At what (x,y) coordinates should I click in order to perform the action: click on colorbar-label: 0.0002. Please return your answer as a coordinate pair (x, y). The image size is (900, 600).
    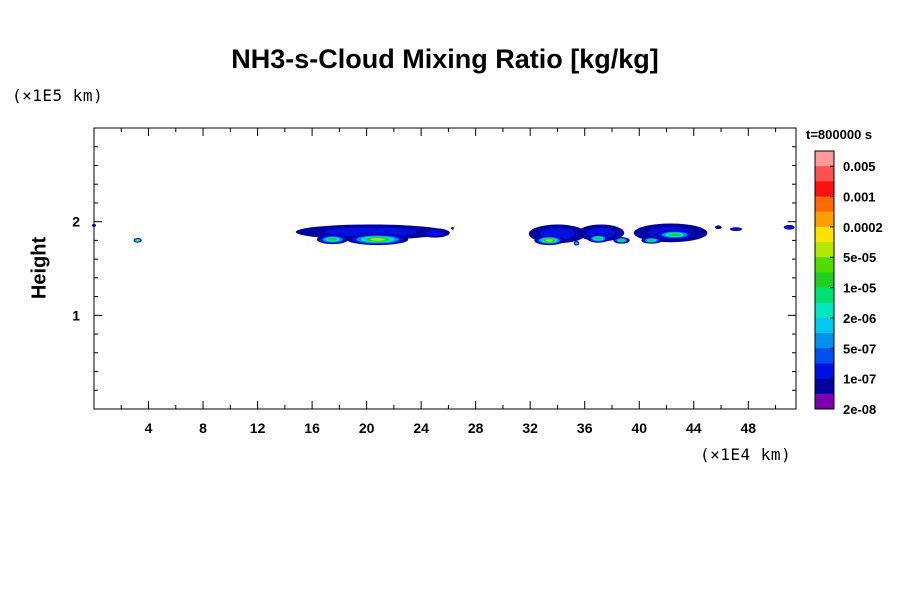
    Looking at the image, I should click on (863, 227).